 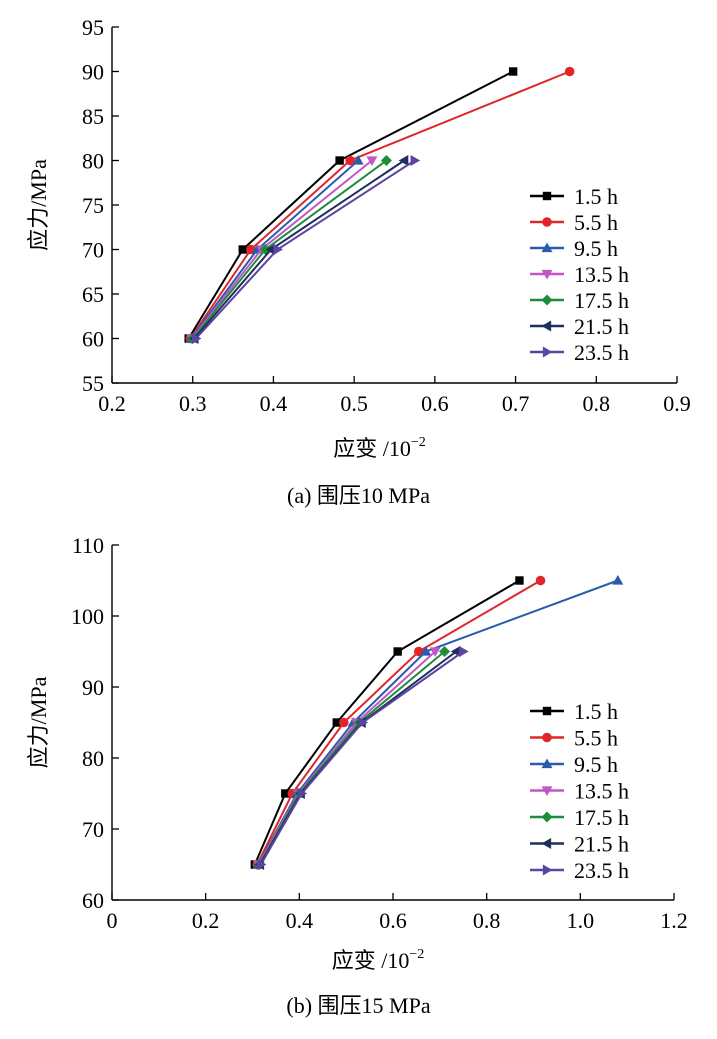 What do you see at coordinates (358, 1005) in the screenshot?
I see `caption-b: (b) 围压15 MPa` at bounding box center [358, 1005].